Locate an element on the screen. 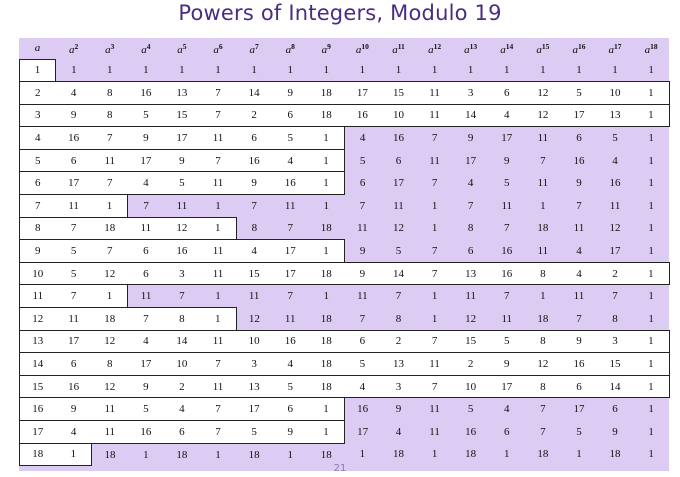 Image resolution: width=680 pixels, height=477 pixels. table-row: 18 1 18 1 18 1 18 1 18 1 18 1 18 1 18 1 18 1 is located at coordinates (344, 454).